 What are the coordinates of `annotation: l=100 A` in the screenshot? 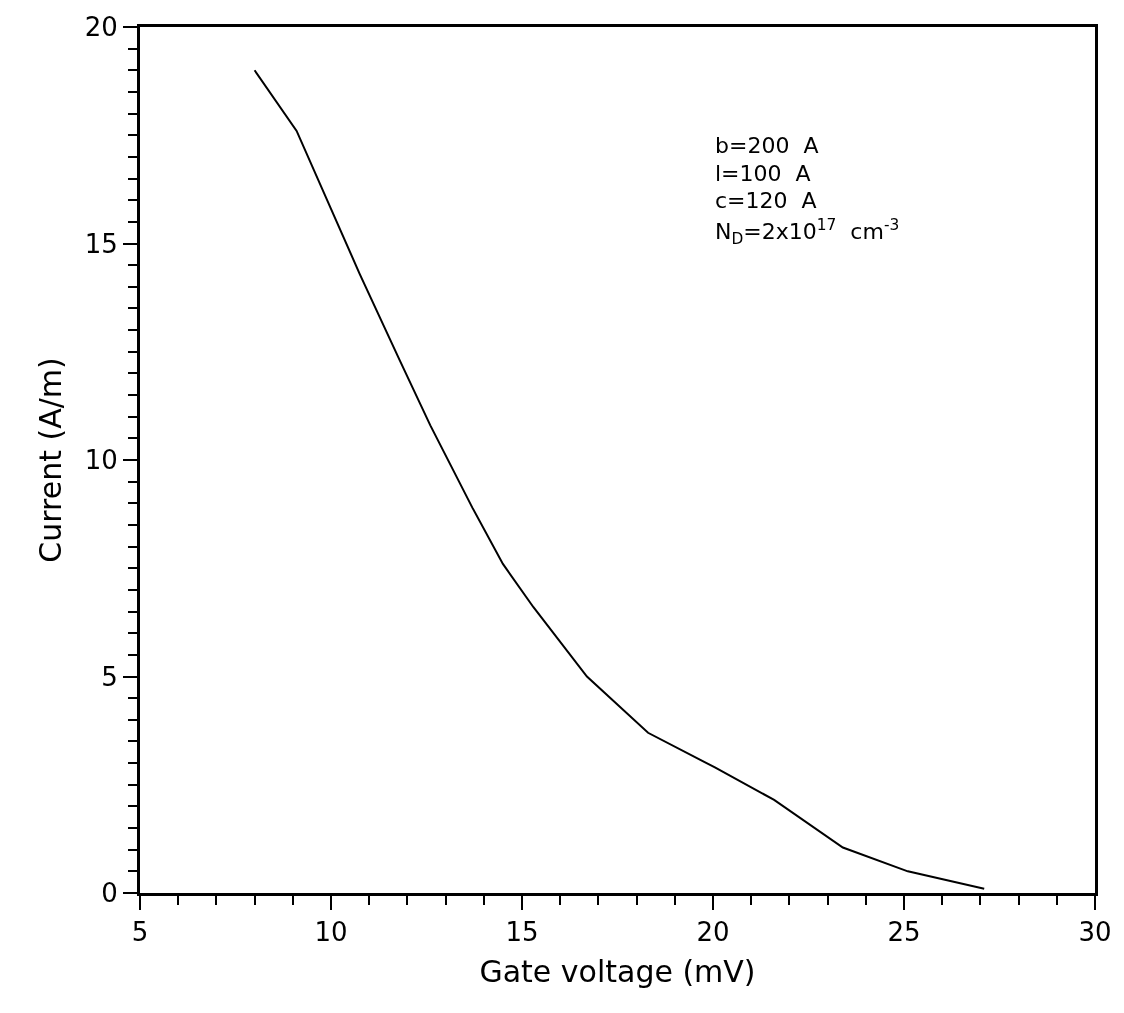 It's located at (763, 173).